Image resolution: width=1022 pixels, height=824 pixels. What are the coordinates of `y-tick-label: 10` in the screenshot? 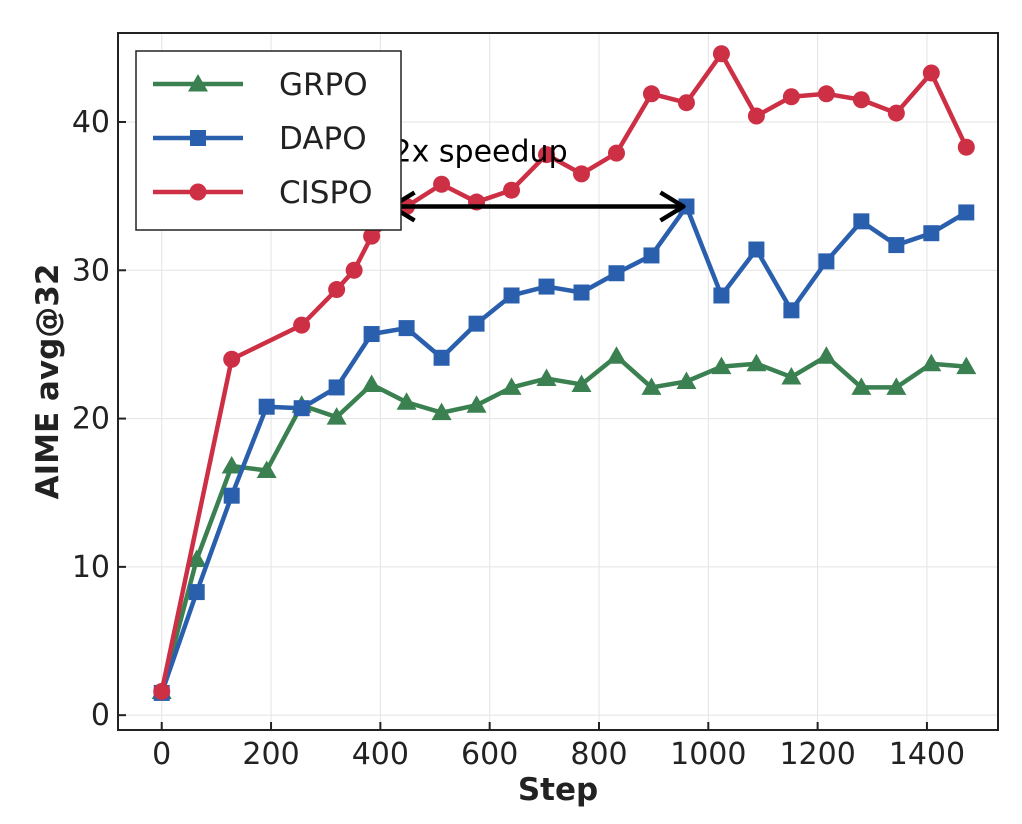 It's located at (91, 567).